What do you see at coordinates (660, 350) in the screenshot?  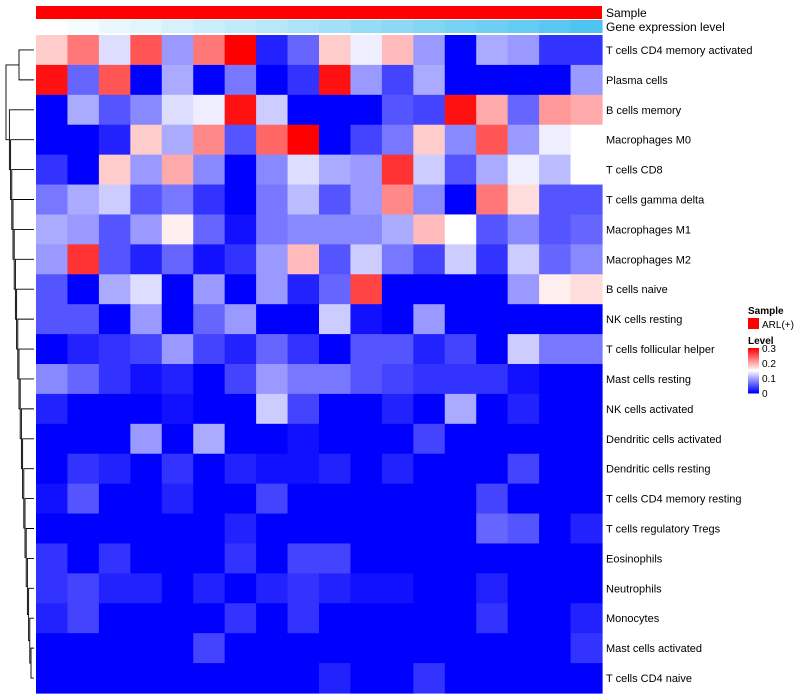 I see `row-label: T cells follicular helper` at bounding box center [660, 350].